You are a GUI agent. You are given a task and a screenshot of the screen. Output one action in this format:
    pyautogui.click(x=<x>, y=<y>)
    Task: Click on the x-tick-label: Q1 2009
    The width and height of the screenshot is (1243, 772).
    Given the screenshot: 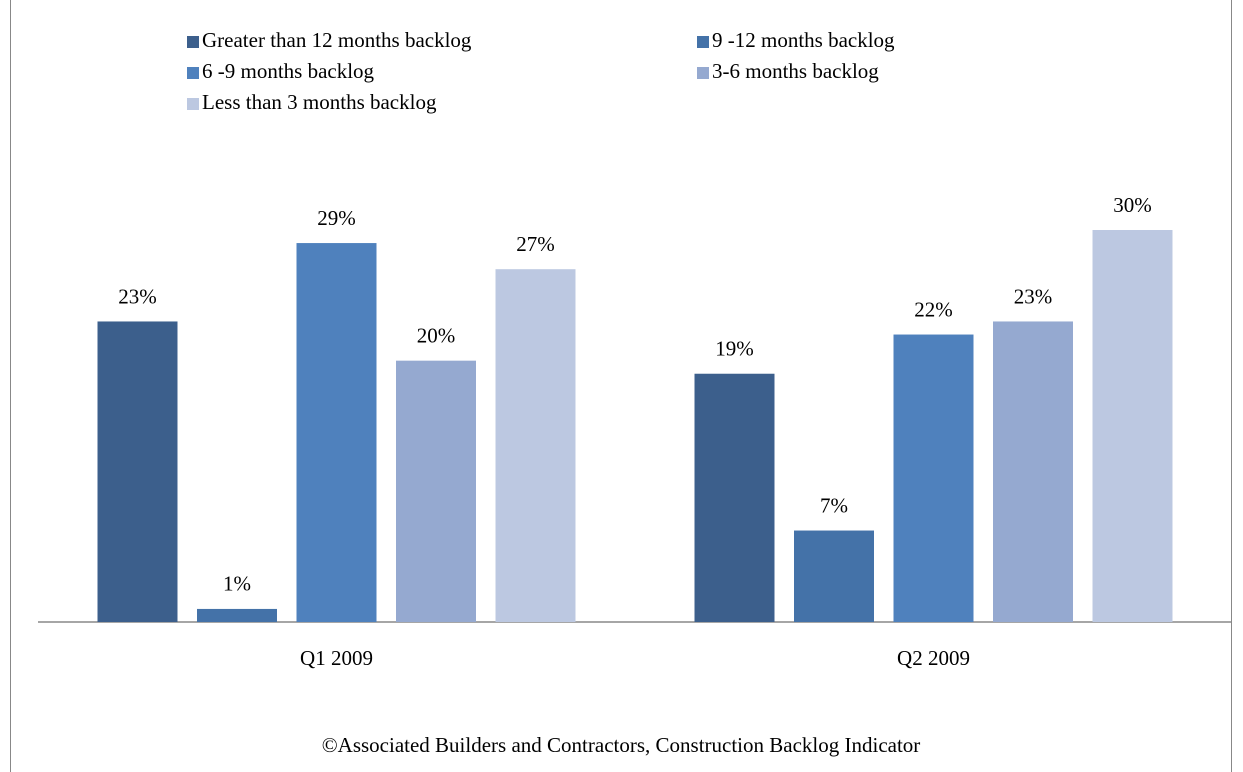 What is the action you would take?
    pyautogui.click(x=336, y=658)
    